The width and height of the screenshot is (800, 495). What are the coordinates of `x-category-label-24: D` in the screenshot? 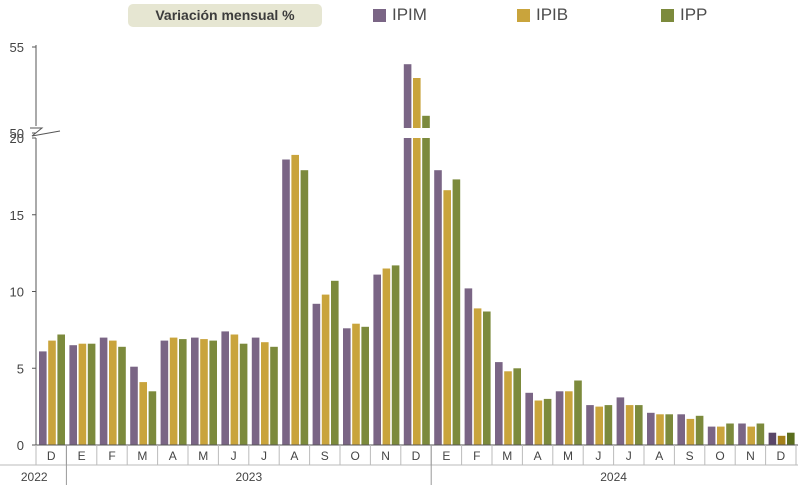 It's located at (780, 456).